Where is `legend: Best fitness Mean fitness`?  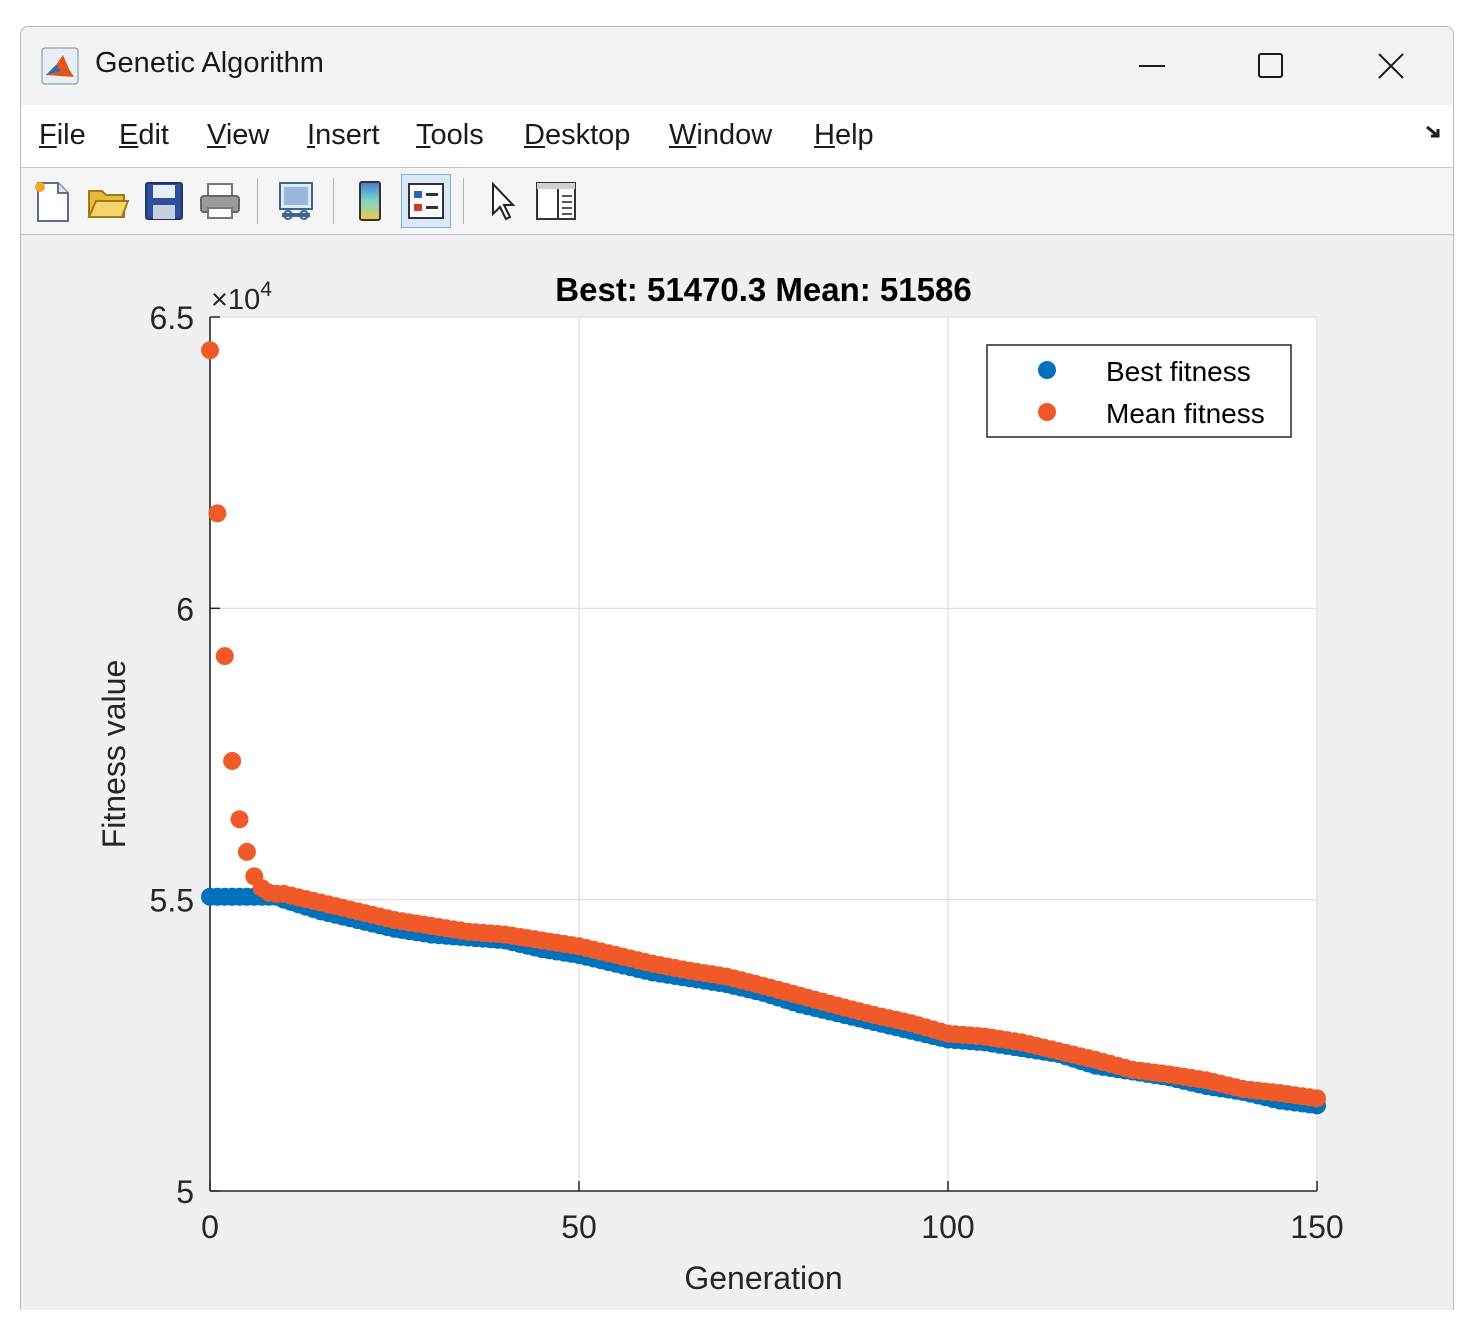
legend: Best fitness Mean fitness is located at coordinates (1139, 391).